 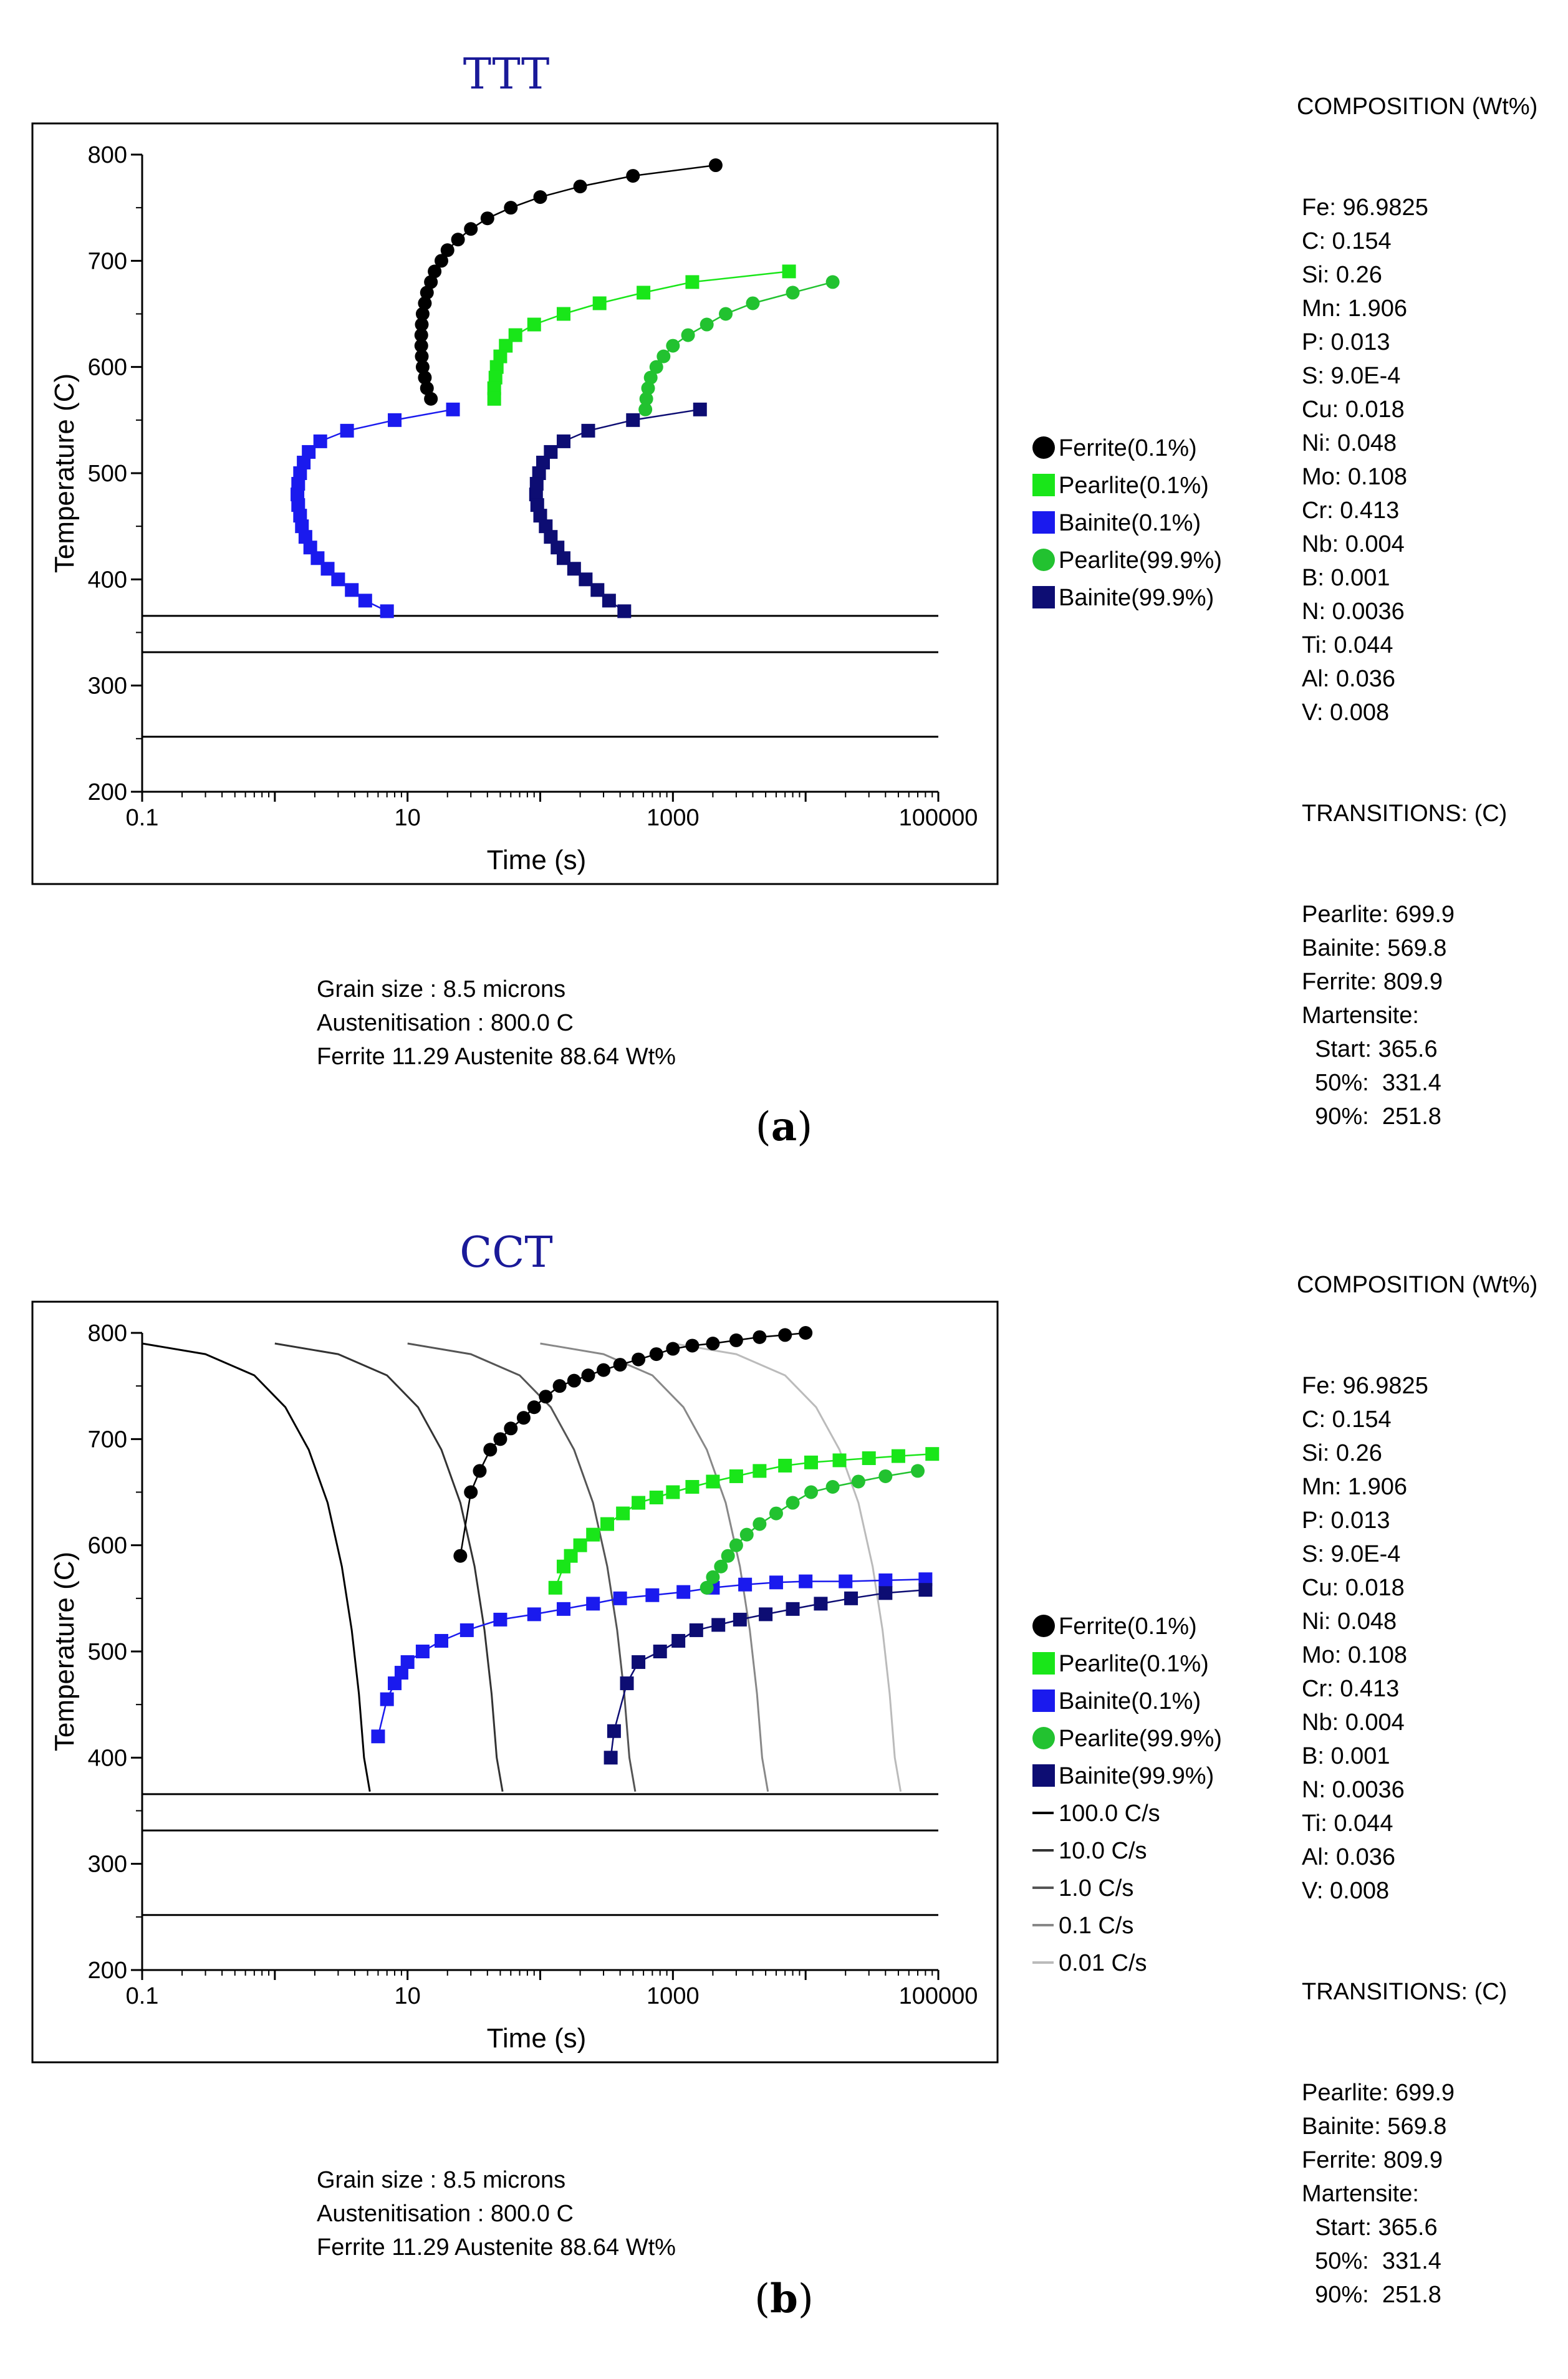 What do you see at coordinates (1348, 1857) in the screenshot?
I see `info-line: Al: 0.036` at bounding box center [1348, 1857].